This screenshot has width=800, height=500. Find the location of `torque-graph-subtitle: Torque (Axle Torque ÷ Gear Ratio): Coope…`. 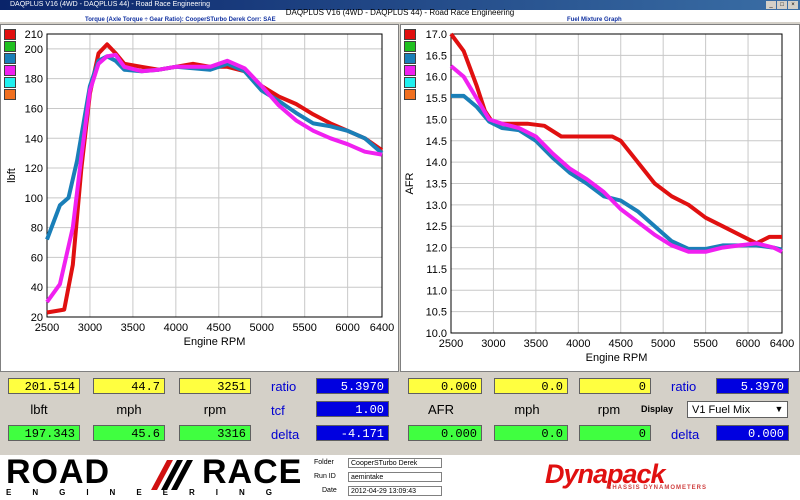

torque-graph-subtitle: Torque (Axle Torque ÷ Gear Ratio): Coope… is located at coordinates (180, 20).